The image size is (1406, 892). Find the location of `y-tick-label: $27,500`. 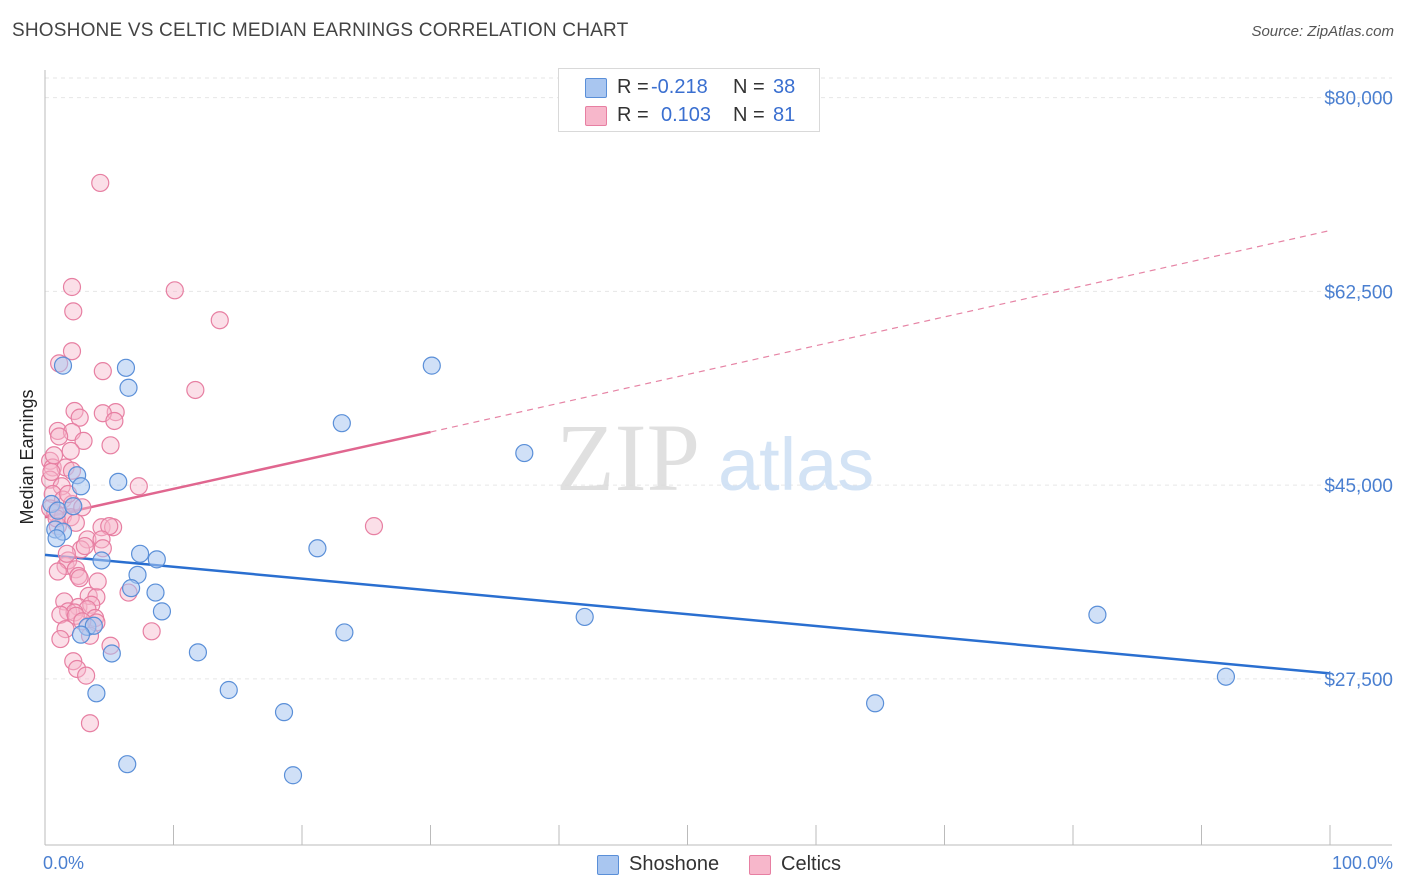

y-tick-label: $27,500 is located at coordinates (1358, 680).